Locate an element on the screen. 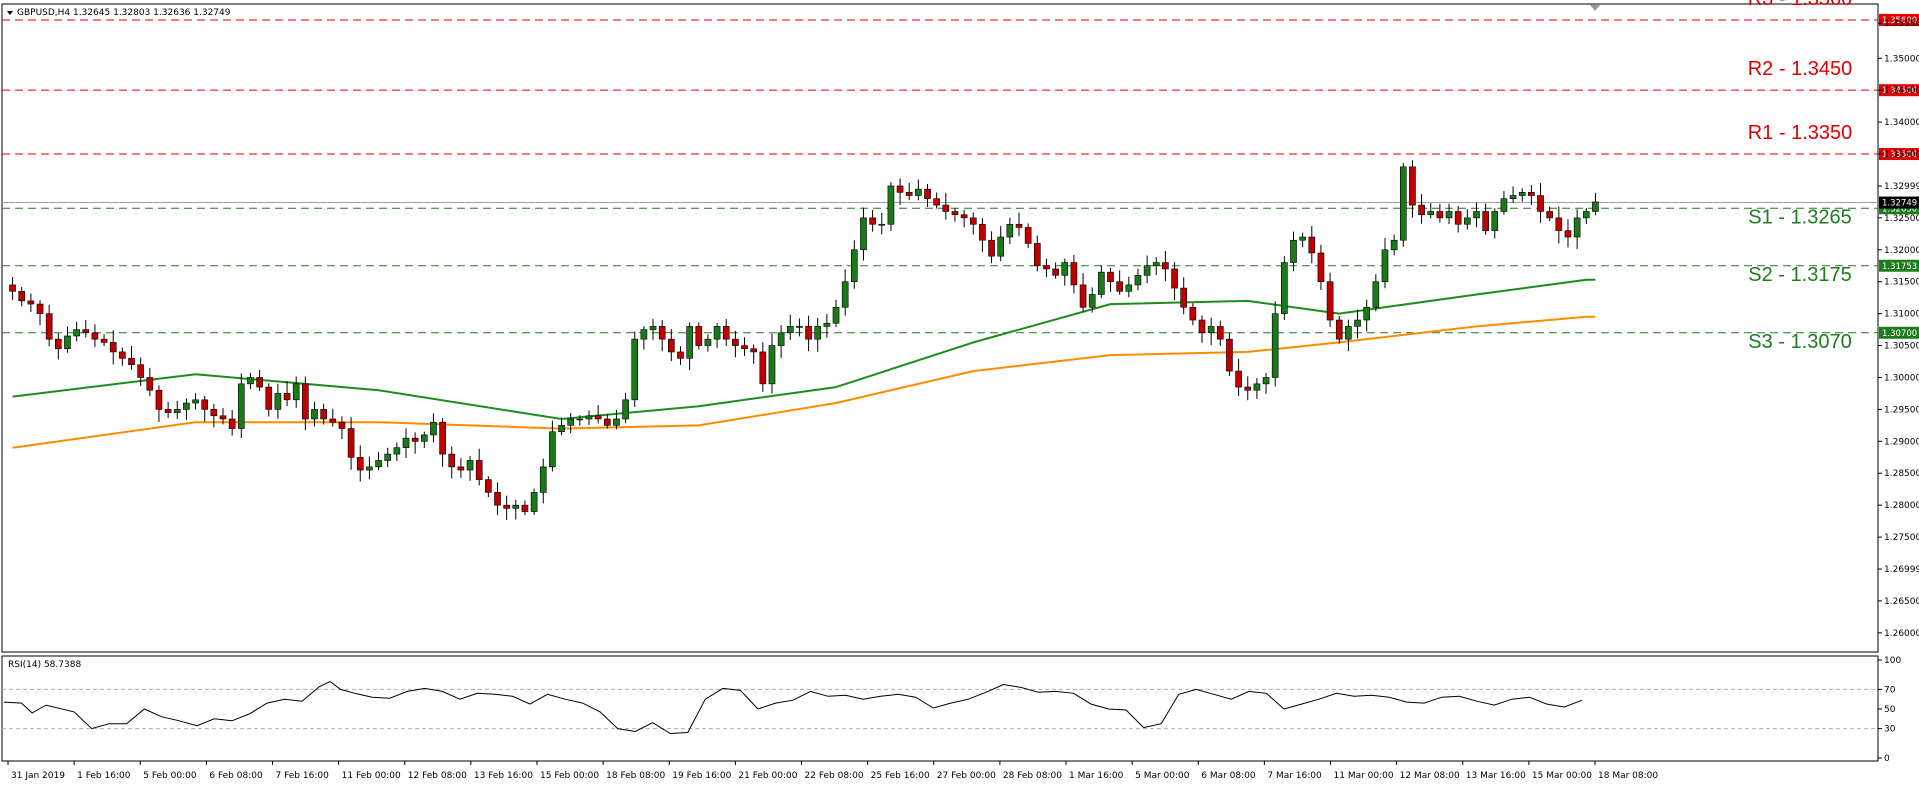  level-label: S1 - 1.3265 is located at coordinates (1799, 217).